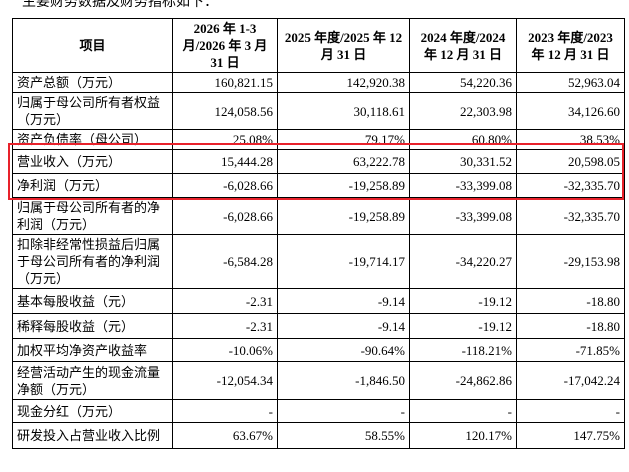  I want to click on value-cell: 63,222.78, so click(343, 161).